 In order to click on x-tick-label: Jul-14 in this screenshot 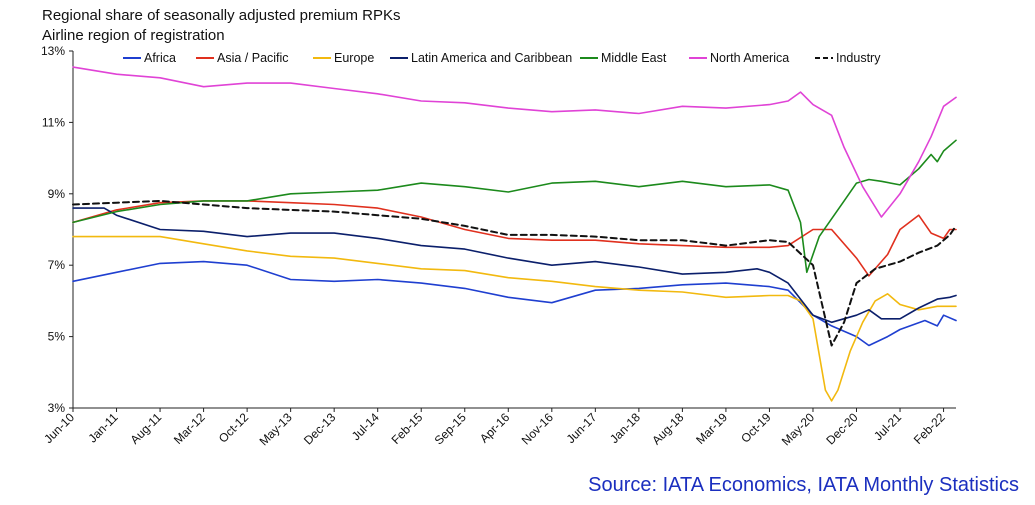, I will do `click(365, 426)`.